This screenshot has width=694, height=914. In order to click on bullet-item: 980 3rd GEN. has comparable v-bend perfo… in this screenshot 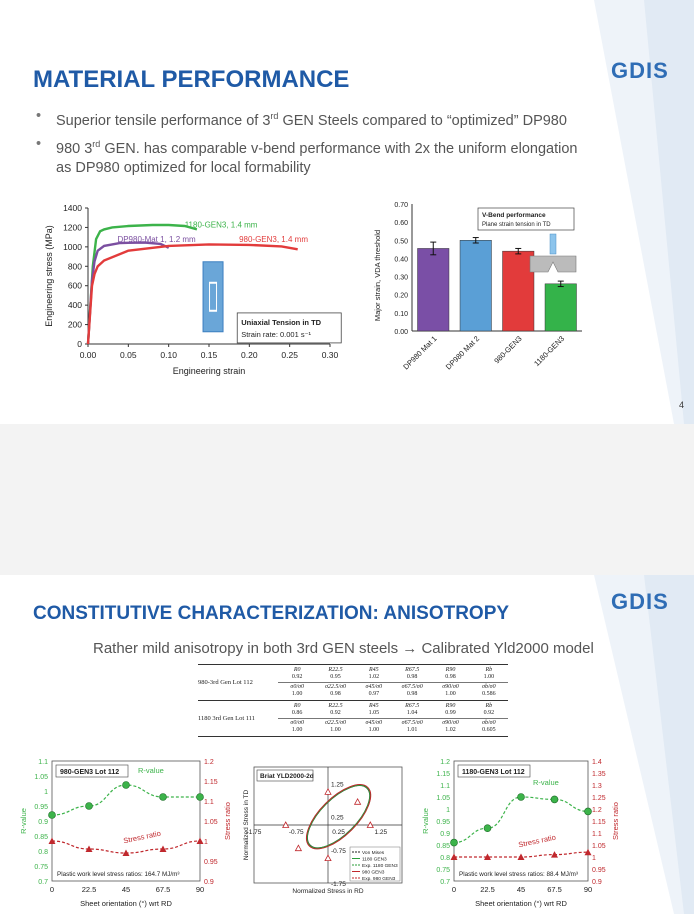, I will do `click(316, 156)`.